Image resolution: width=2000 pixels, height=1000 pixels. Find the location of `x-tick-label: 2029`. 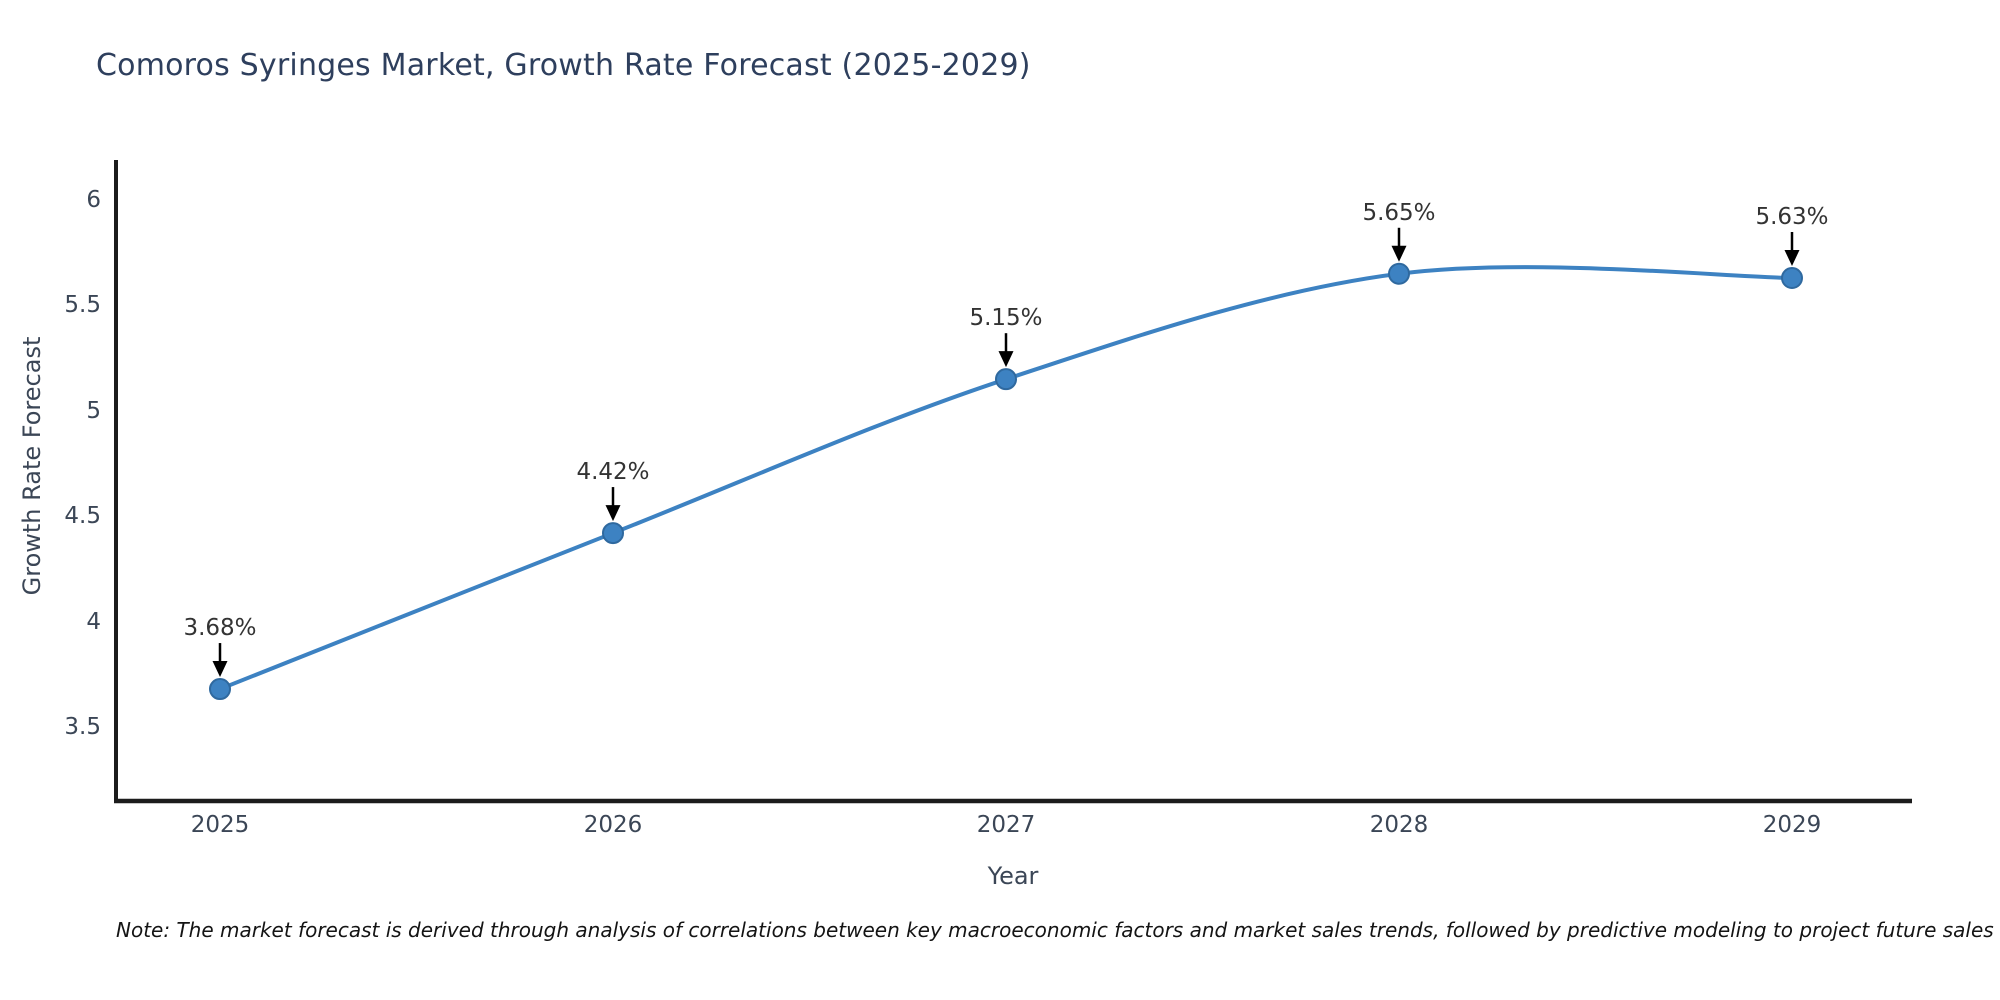

x-tick-label: 2029 is located at coordinates (1792, 825).